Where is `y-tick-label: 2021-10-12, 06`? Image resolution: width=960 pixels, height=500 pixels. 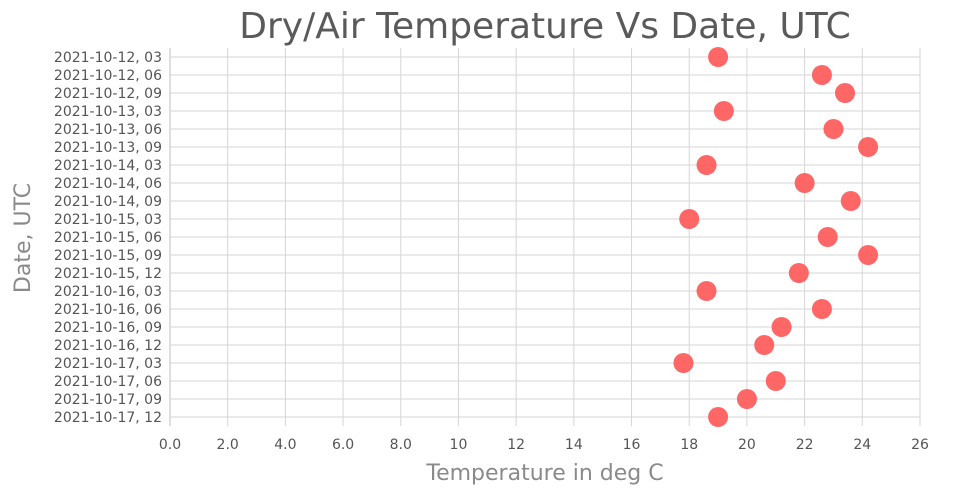
y-tick-label: 2021-10-12, 06 is located at coordinates (108, 76).